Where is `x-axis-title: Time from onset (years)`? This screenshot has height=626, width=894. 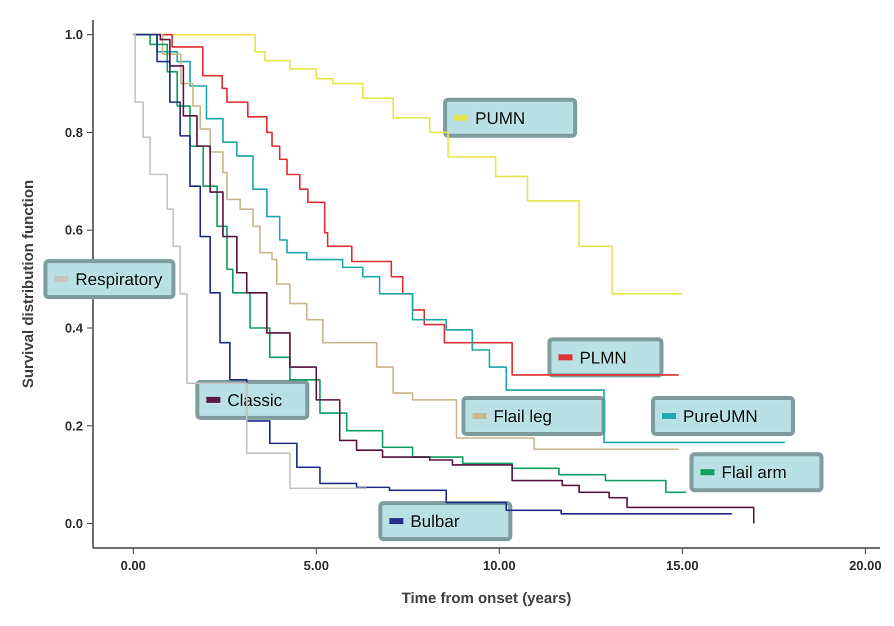 x-axis-title: Time from onset (years) is located at coordinates (487, 598).